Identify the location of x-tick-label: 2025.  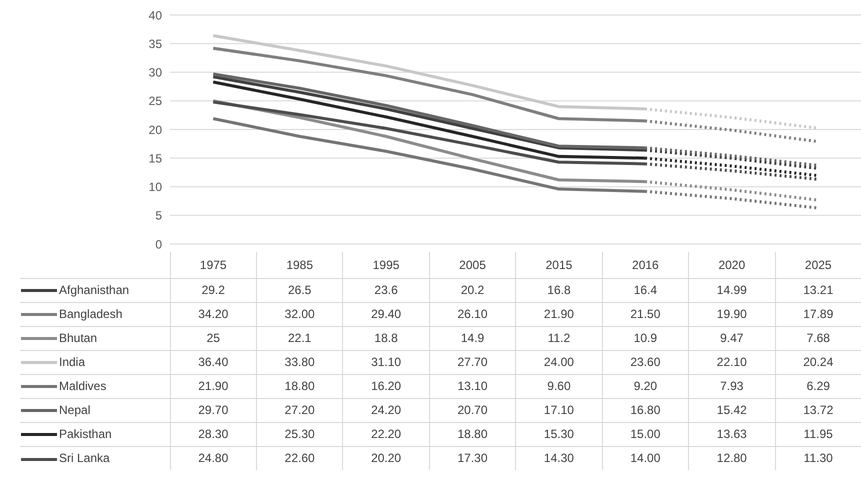
(818, 265).